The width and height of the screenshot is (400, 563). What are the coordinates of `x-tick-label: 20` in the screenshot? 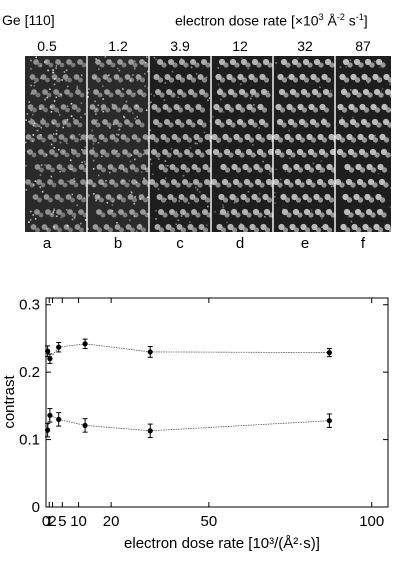 It's located at (111, 521).